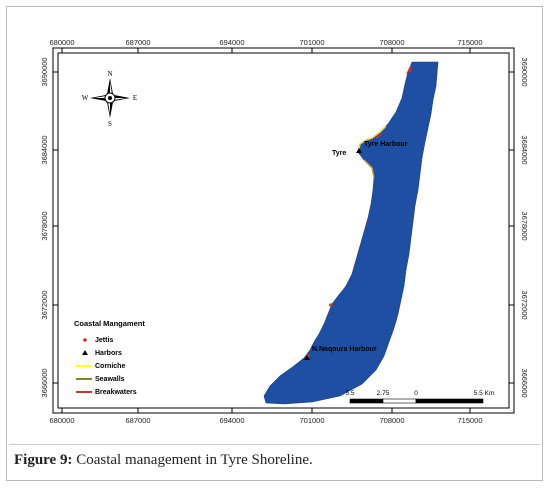  What do you see at coordinates (339, 153) in the screenshot?
I see `place-label-tyre: Tyre` at bounding box center [339, 153].